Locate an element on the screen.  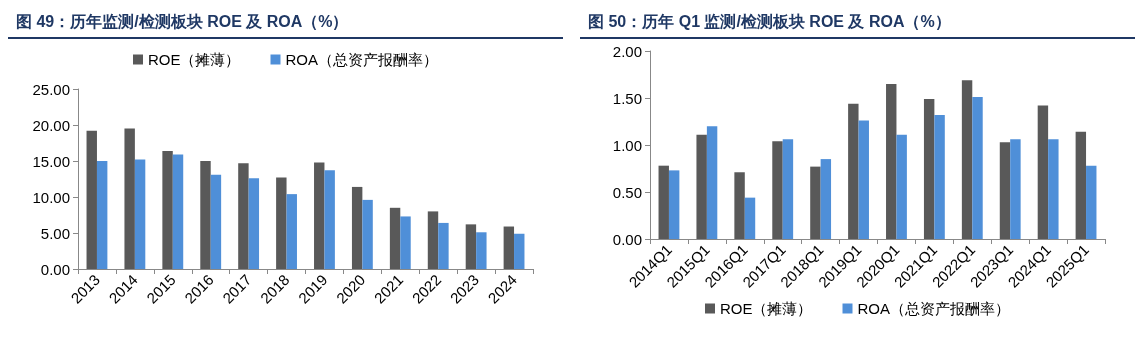
y-tick-label: 5.00 is located at coordinates (55, 233).